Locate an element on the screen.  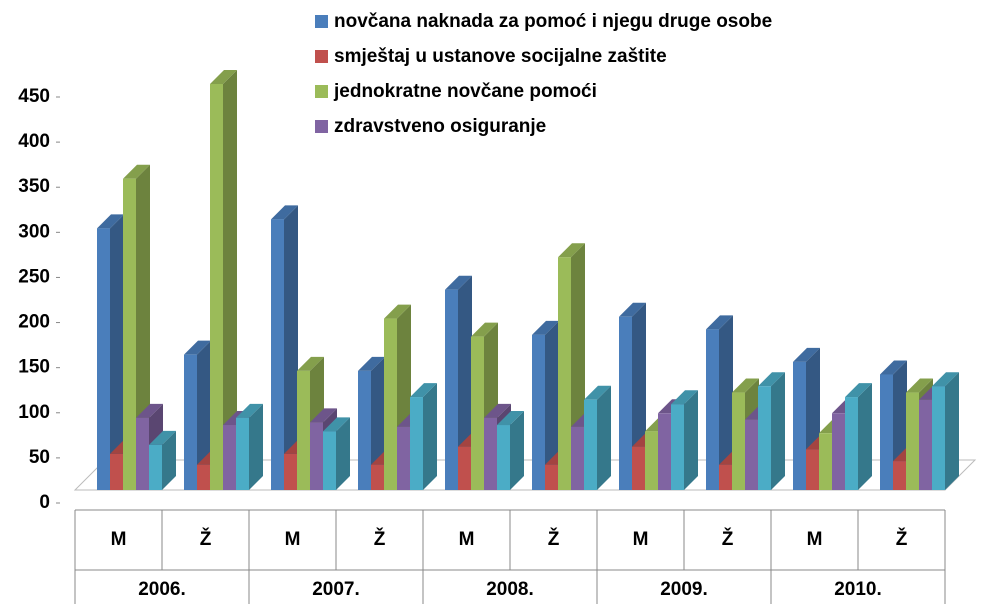
group-label: 2008. is located at coordinates (510, 589).